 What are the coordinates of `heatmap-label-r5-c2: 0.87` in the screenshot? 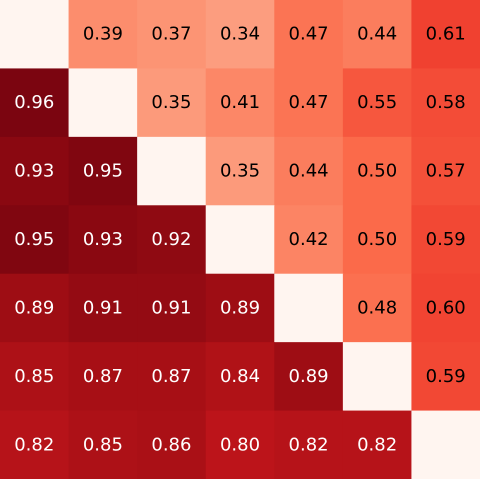 It's located at (171, 376).